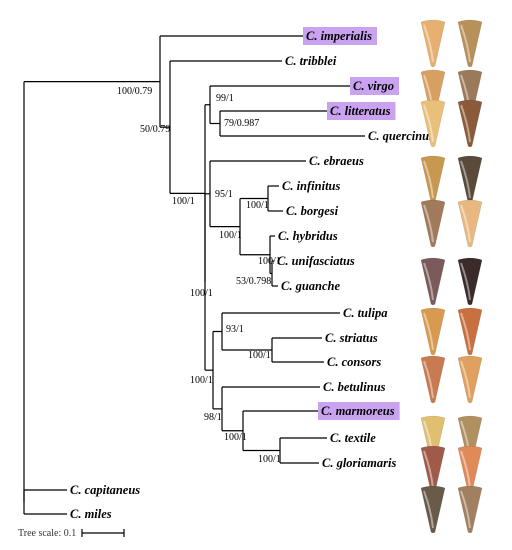 The height and width of the screenshot is (550, 512). I want to click on tip-highlight-litteratus, so click(361, 111).